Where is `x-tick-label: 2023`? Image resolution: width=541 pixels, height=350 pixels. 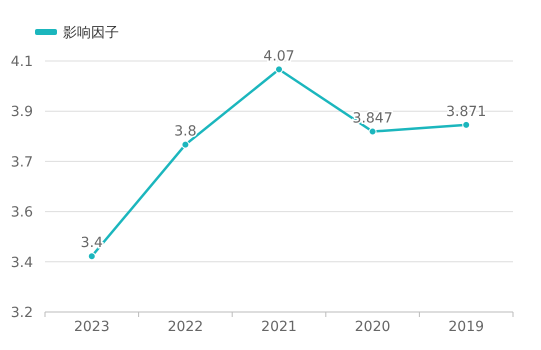 x-tick-label: 2023 is located at coordinates (92, 327).